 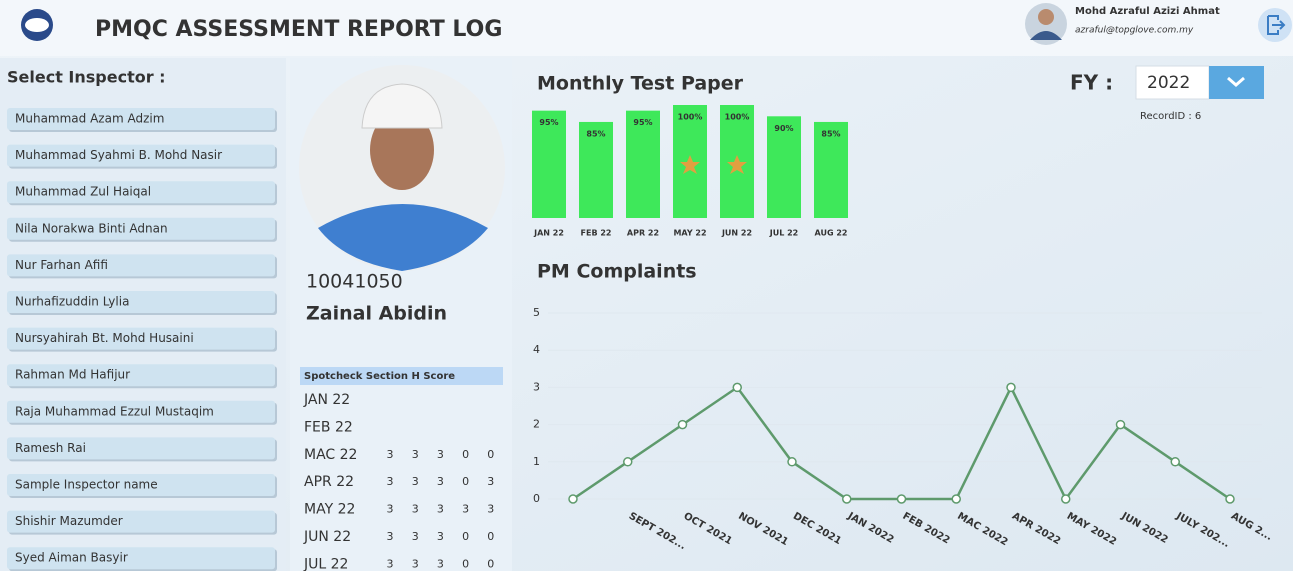 What do you see at coordinates (72, 302) in the screenshot?
I see `inspector-name: Nurhafizuddin Lylia` at bounding box center [72, 302].